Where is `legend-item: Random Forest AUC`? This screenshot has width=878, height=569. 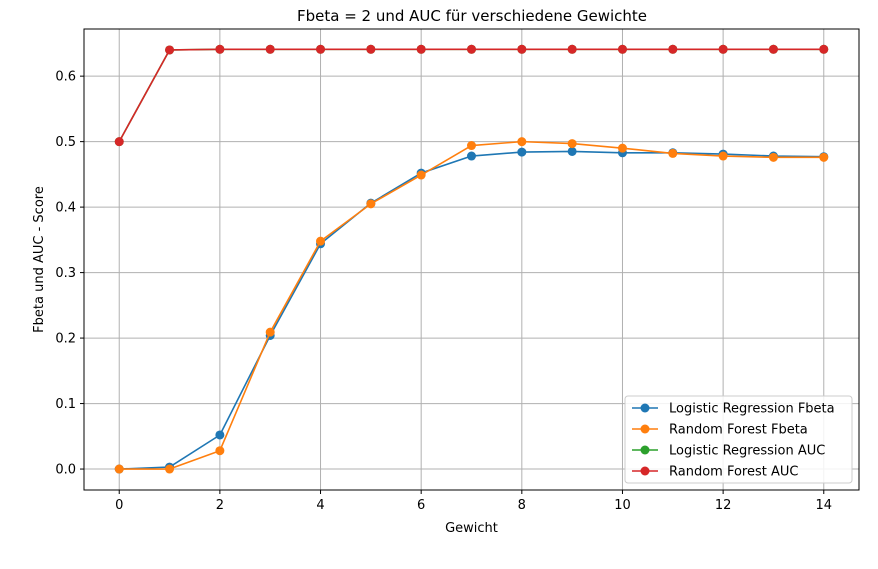 legend-item: Random Forest AUC is located at coordinates (715, 472).